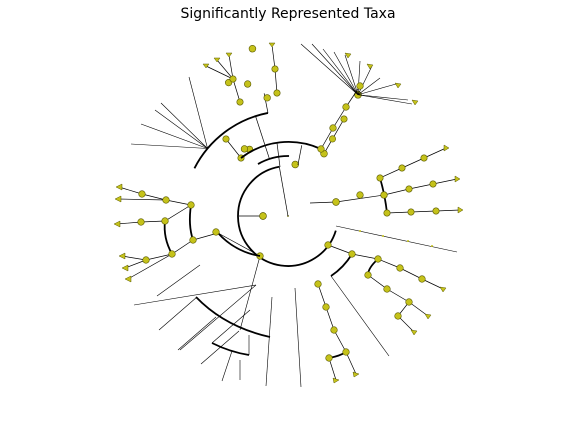 This screenshot has width=576, height=432. Describe the element at coordinates (288, 14) in the screenshot. I see `figure-title: Significantly Represented Taxa` at that location.